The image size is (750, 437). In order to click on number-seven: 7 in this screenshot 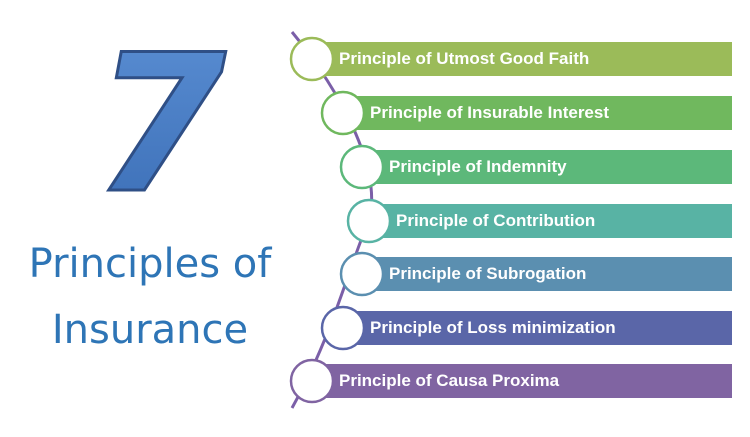, I will do `click(159, 122)`.